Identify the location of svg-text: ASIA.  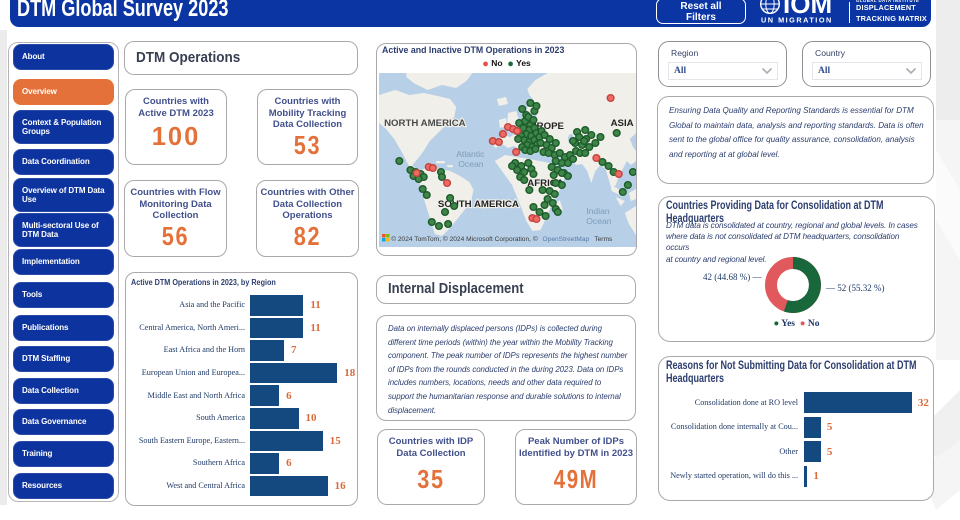
(622, 123).